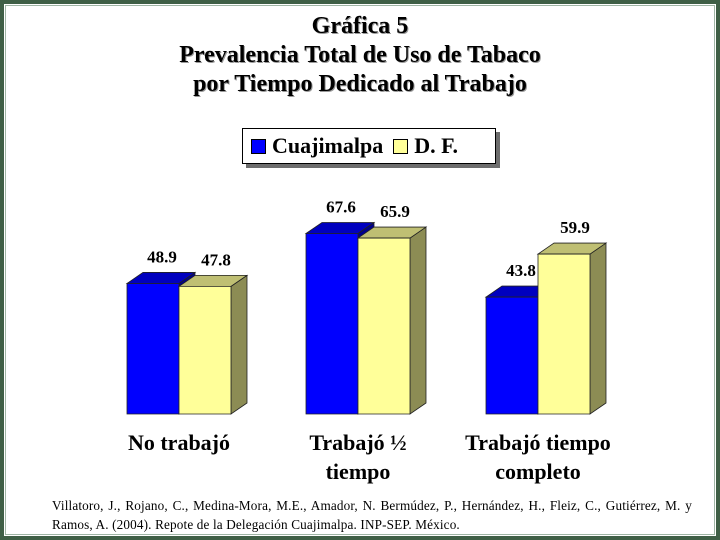  I want to click on value-label-1-0: 47.8, so click(216, 259).